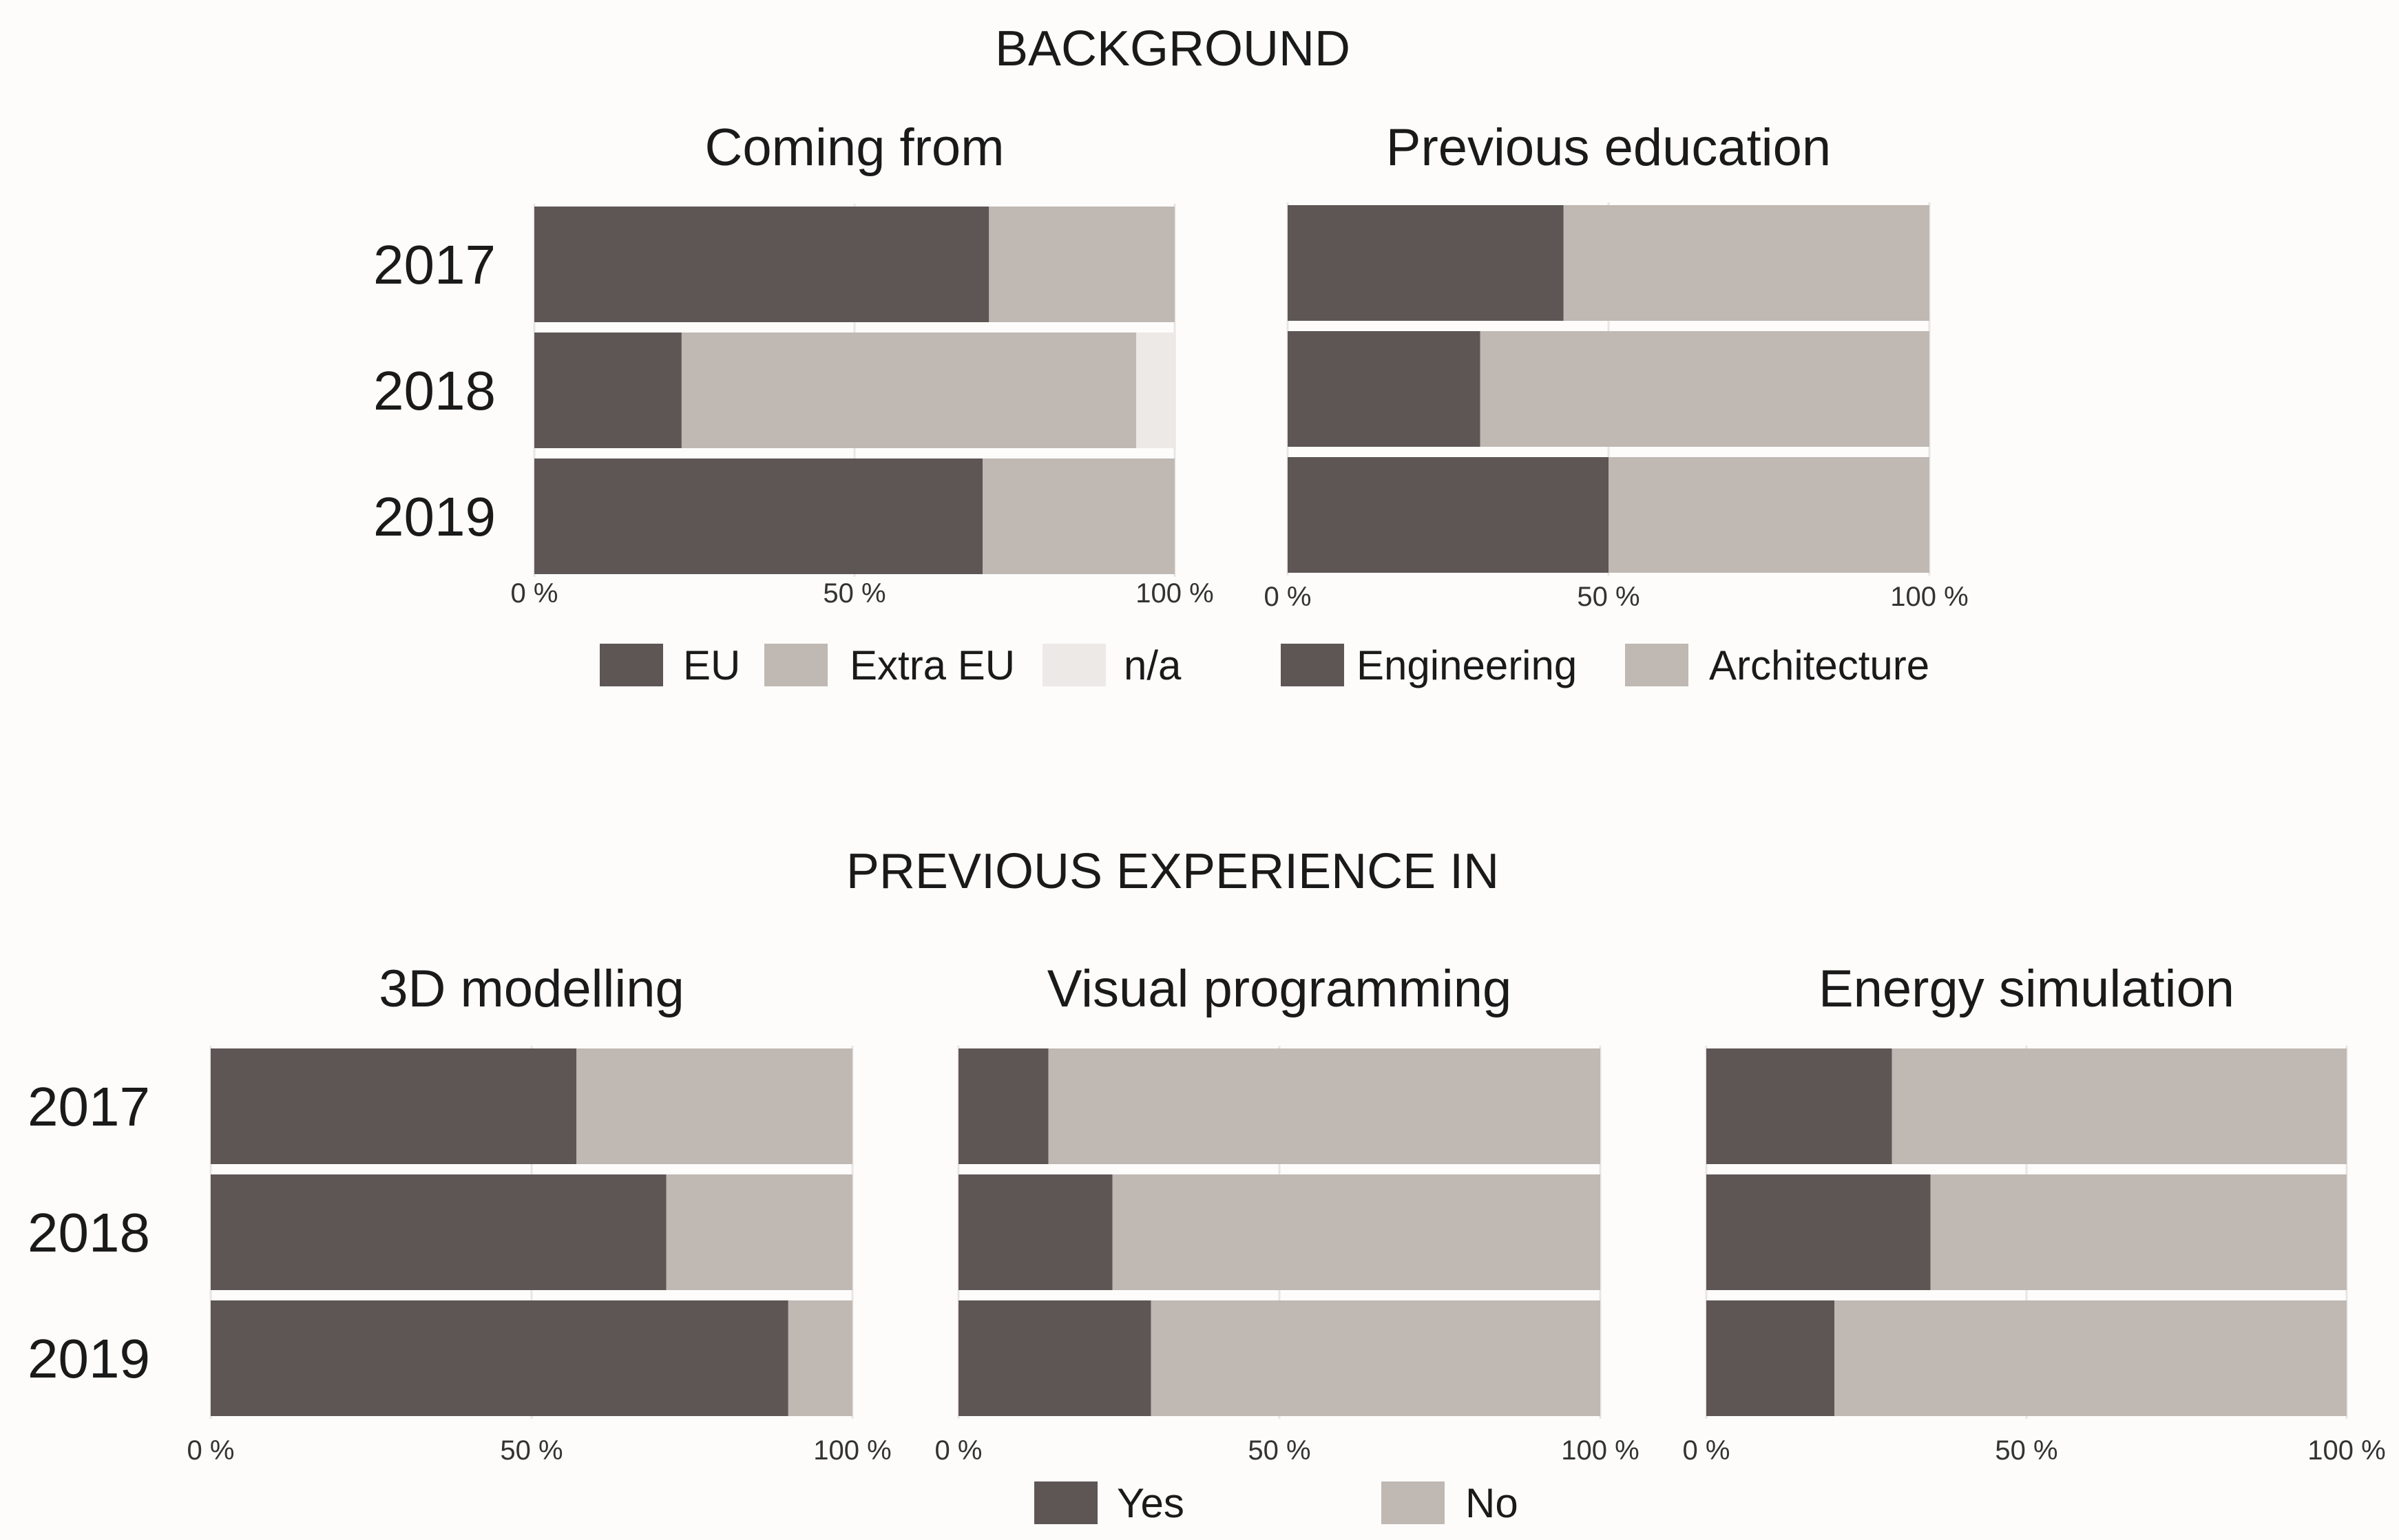 Image resolution: width=2399 pixels, height=1540 pixels. I want to click on legend-label-engineering: Engineering, so click(1466, 665).